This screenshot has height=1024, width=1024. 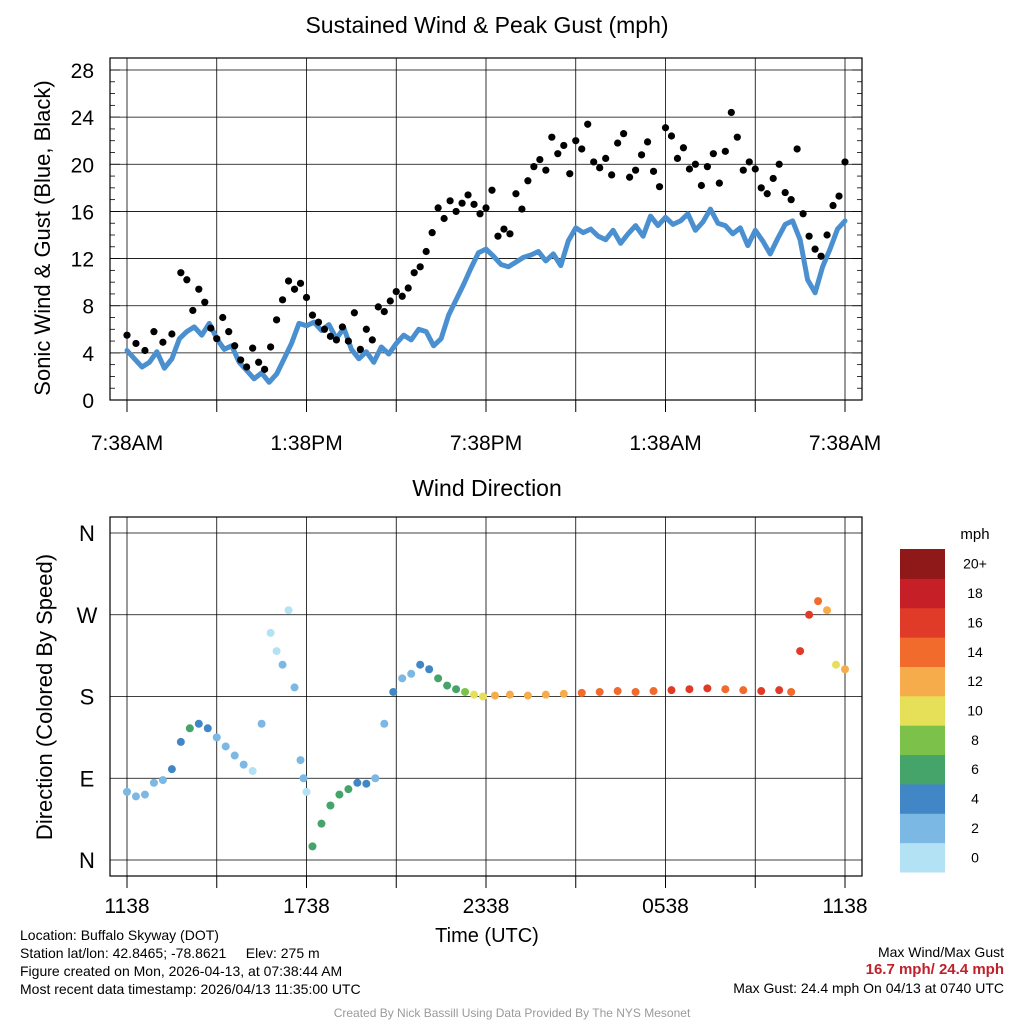 What do you see at coordinates (87, 697) in the screenshot?
I see `direction-chart-y-tick-labels: N E S W N` at bounding box center [87, 697].